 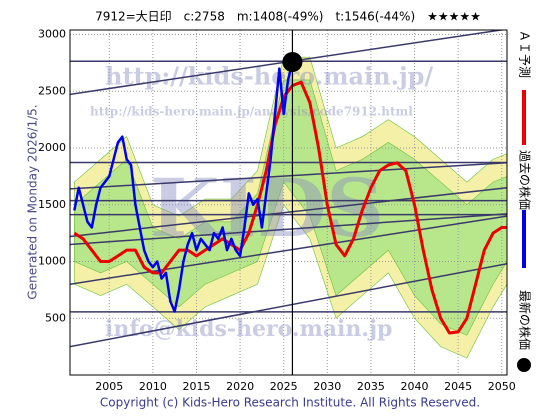 I want to click on x-tick-label: 2010, so click(x=153, y=386).